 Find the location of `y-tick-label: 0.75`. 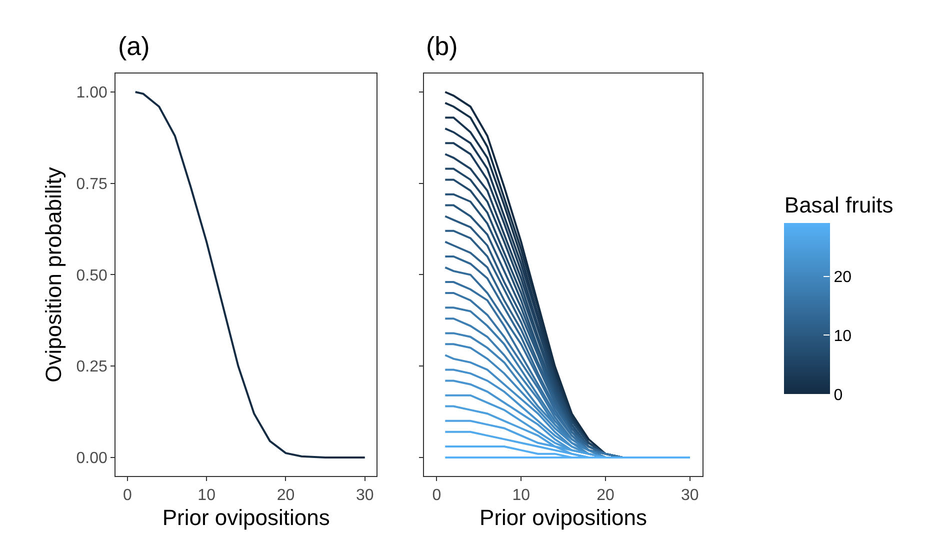

y-tick-label: 0.75 is located at coordinates (92, 184).